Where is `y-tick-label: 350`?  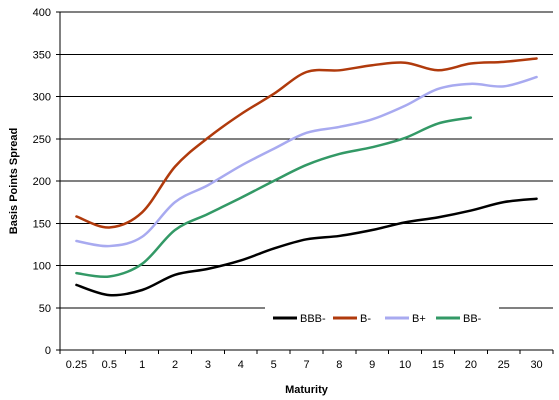 y-tick-label: 350 is located at coordinates (42, 55).